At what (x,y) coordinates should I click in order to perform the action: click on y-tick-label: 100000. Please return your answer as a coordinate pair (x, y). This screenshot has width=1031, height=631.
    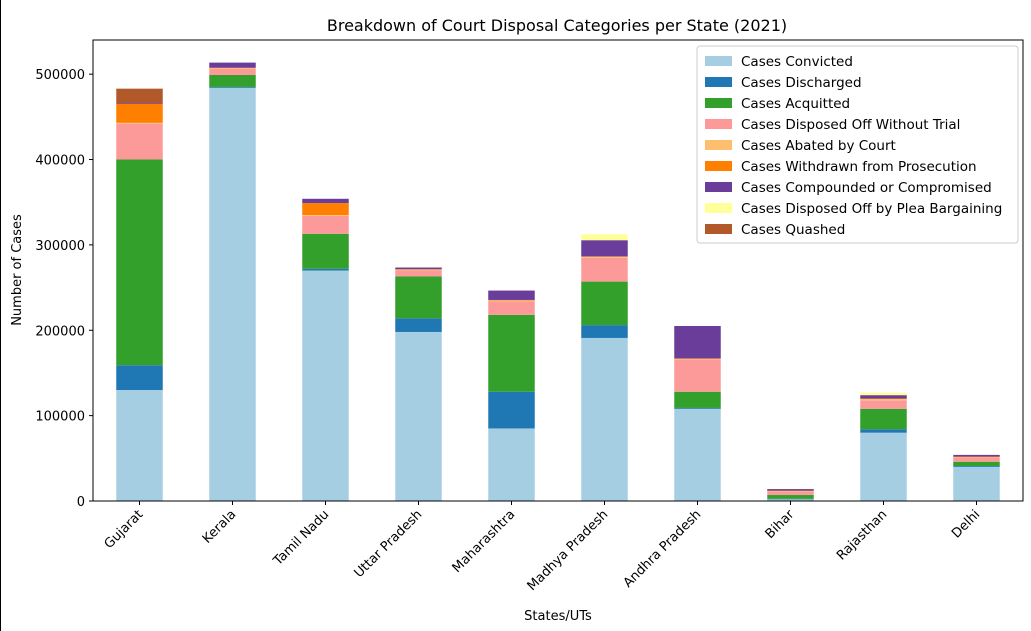
    Looking at the image, I should click on (60, 417).